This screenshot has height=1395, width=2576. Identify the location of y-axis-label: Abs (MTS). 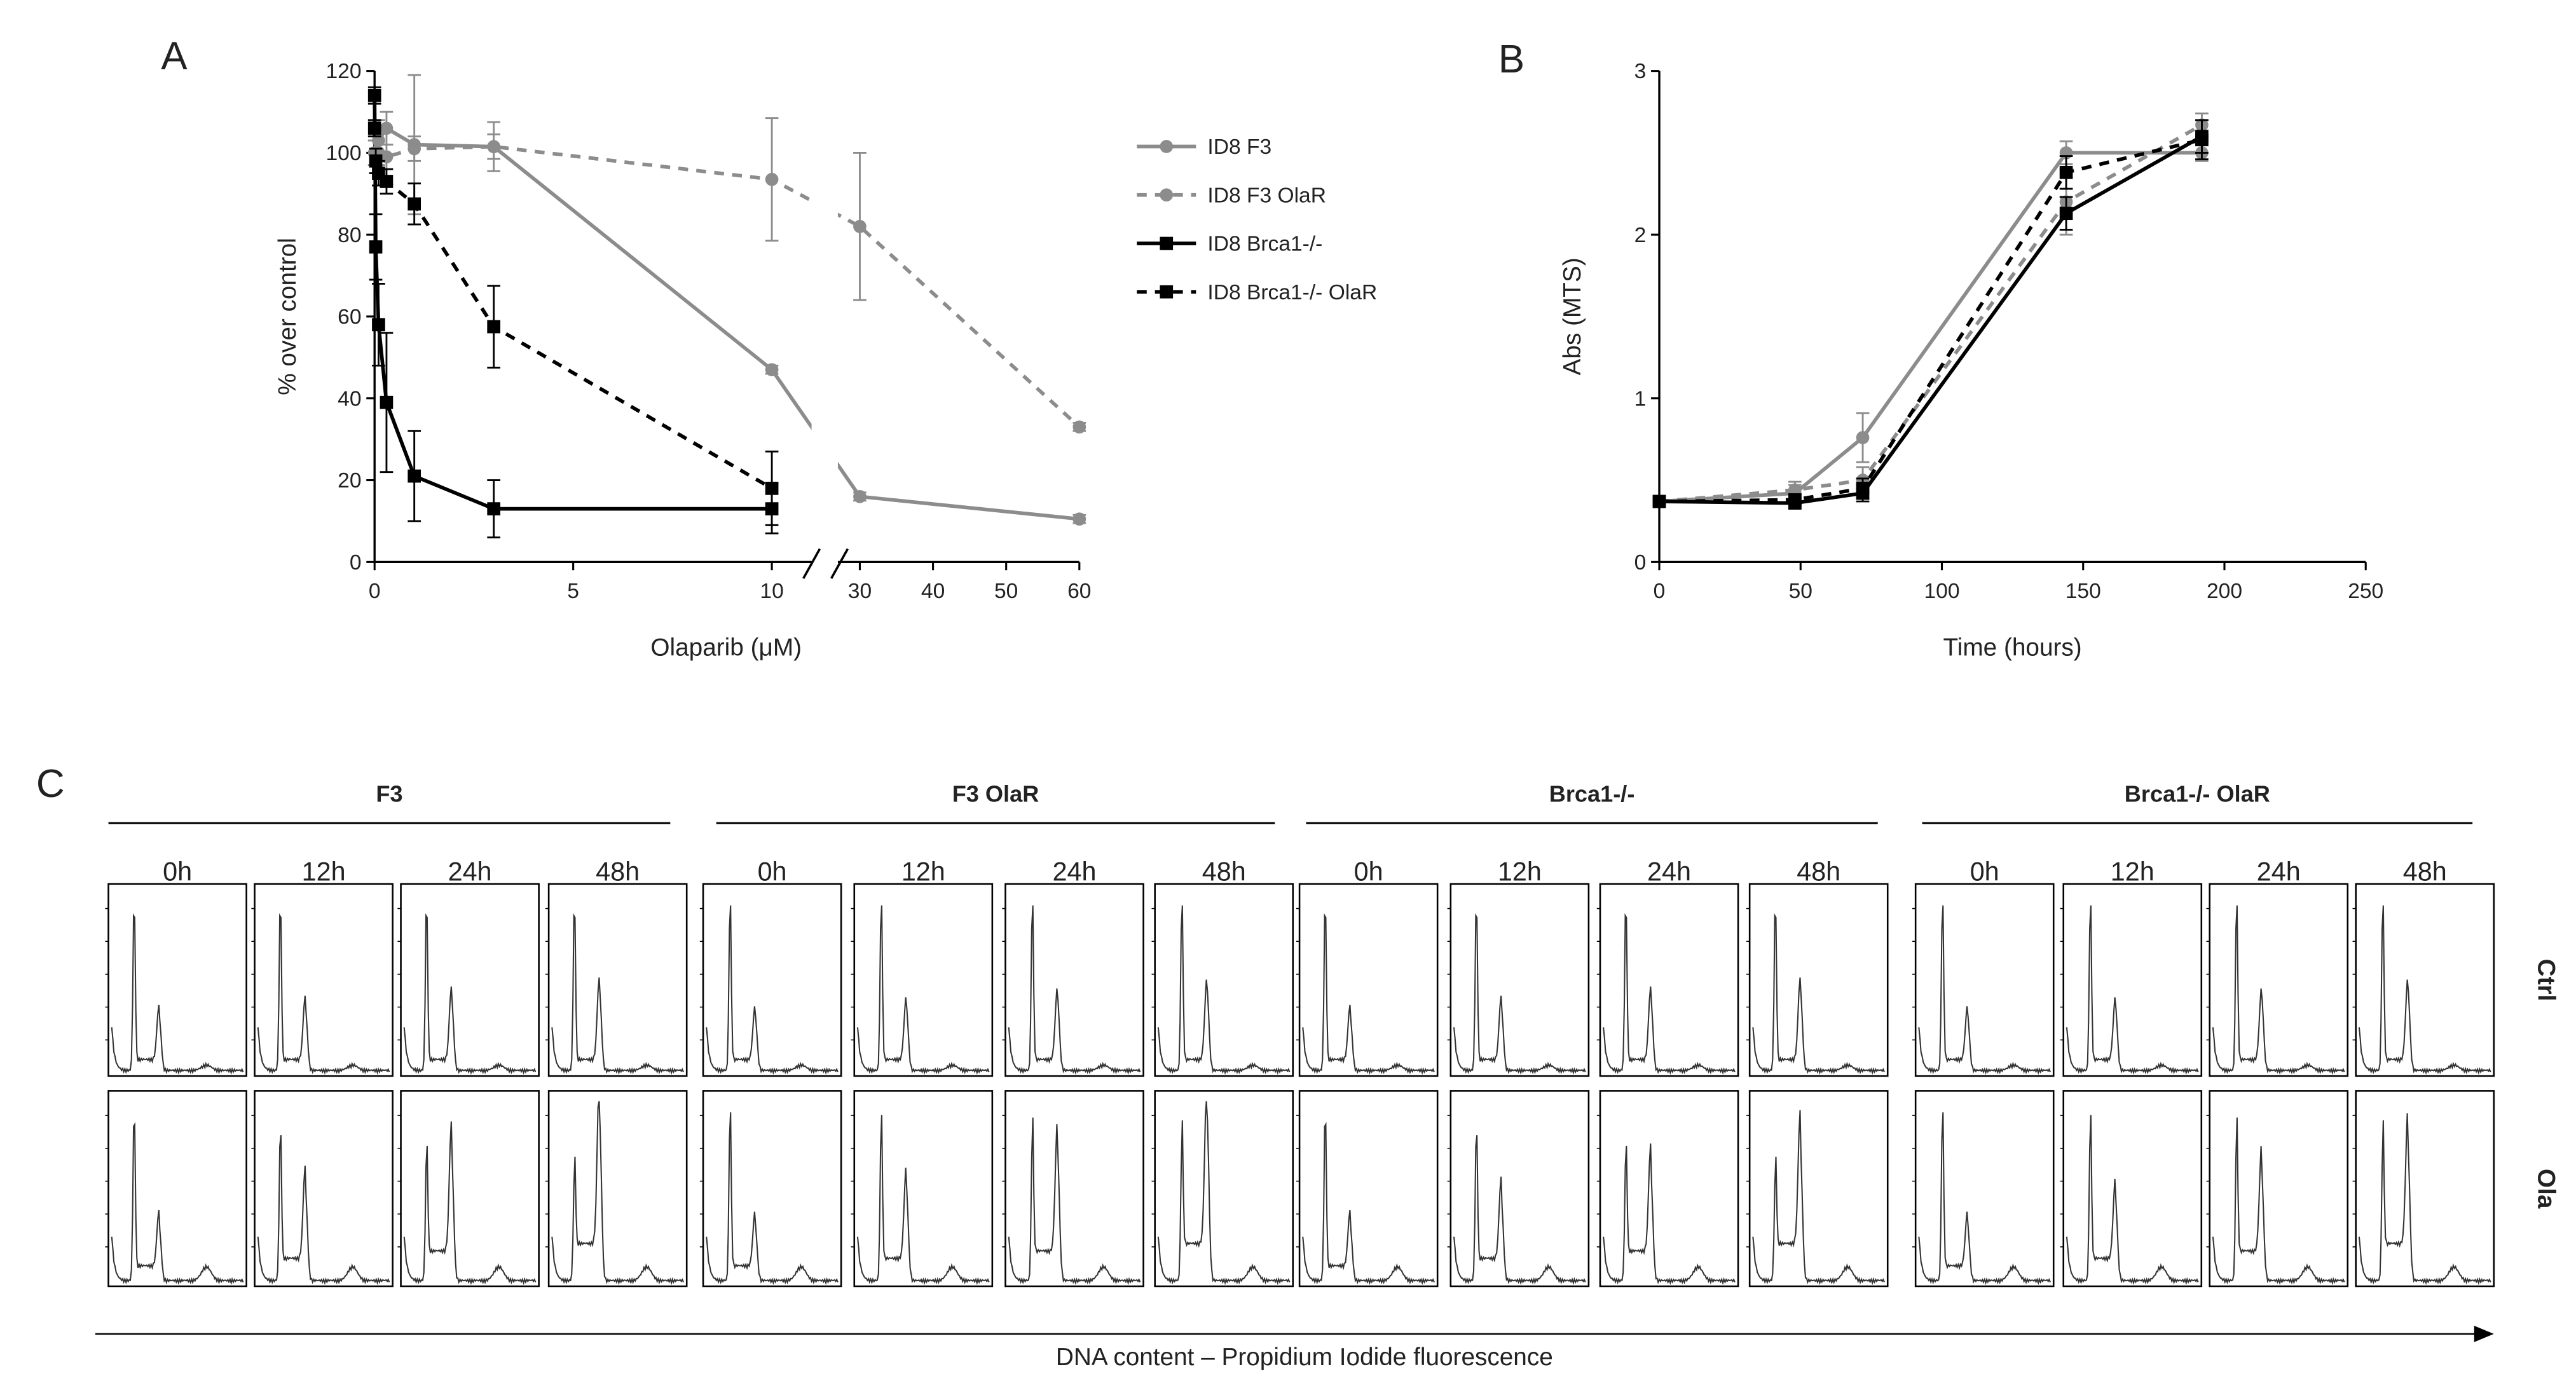
(1572, 316).